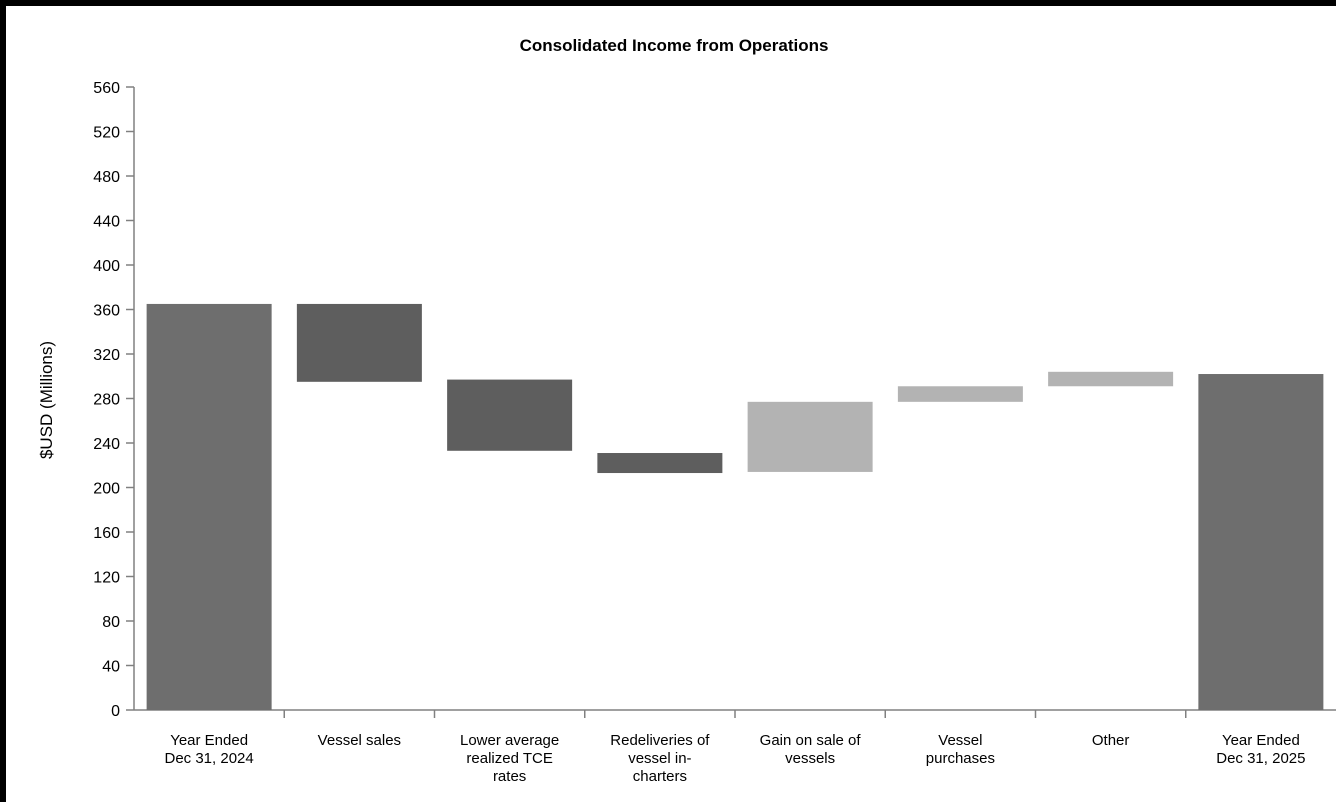  I want to click on y-tick-label: 440, so click(106, 222).